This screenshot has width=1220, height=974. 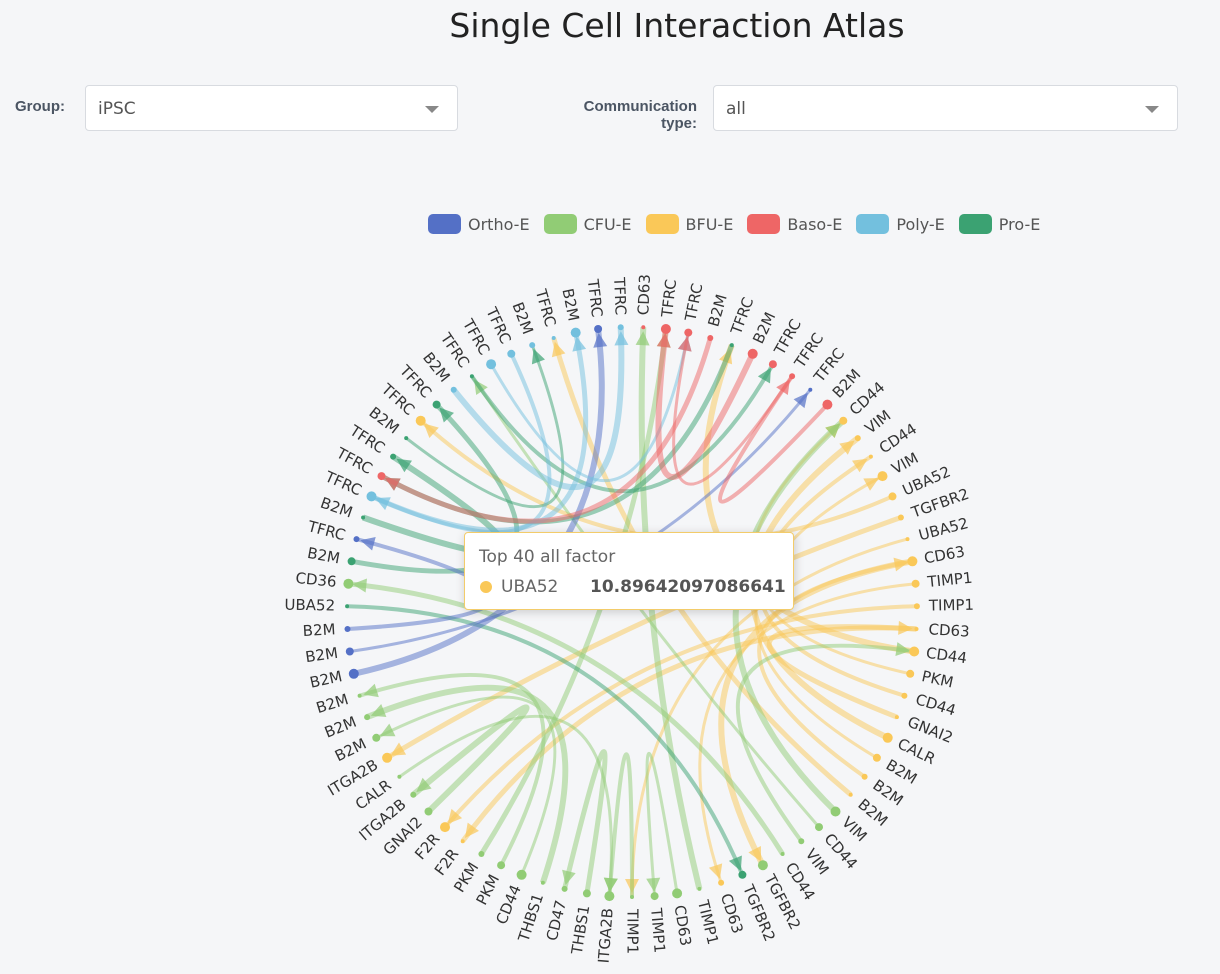 I want to click on legend-item-poly-e: Poly-E, so click(x=900, y=224).